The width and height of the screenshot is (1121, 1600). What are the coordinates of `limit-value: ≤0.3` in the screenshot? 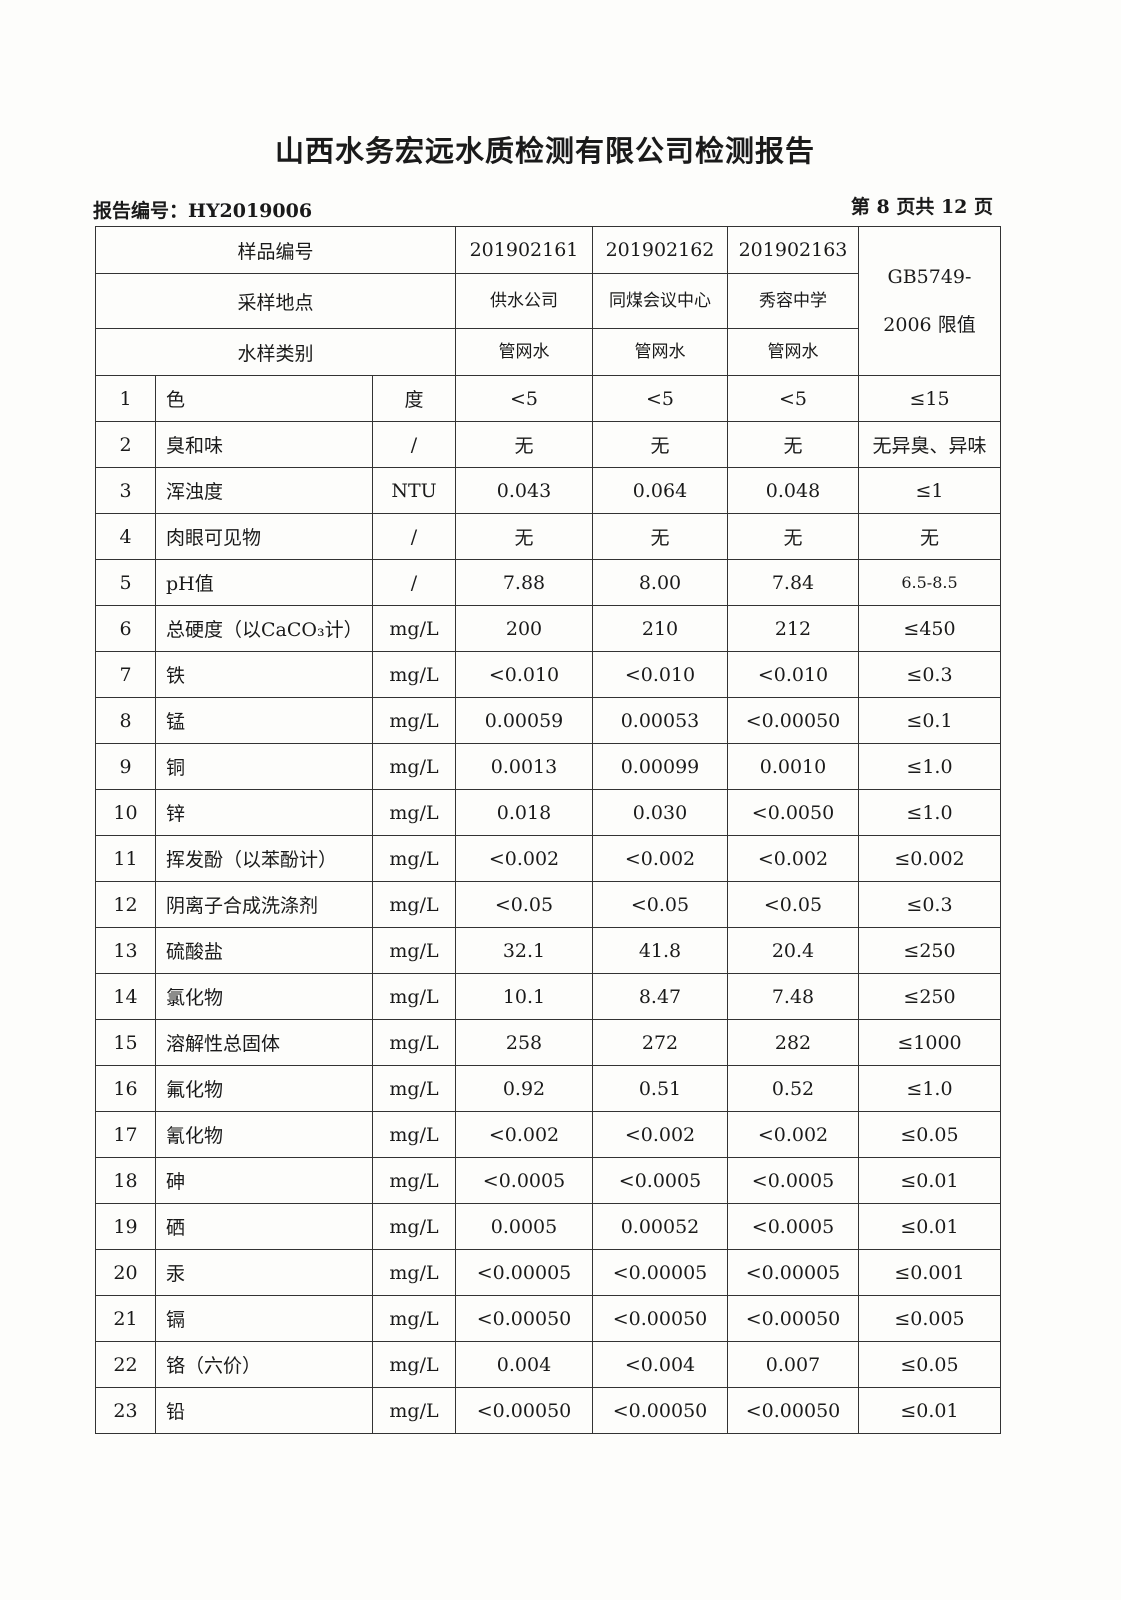 It's located at (929, 904).